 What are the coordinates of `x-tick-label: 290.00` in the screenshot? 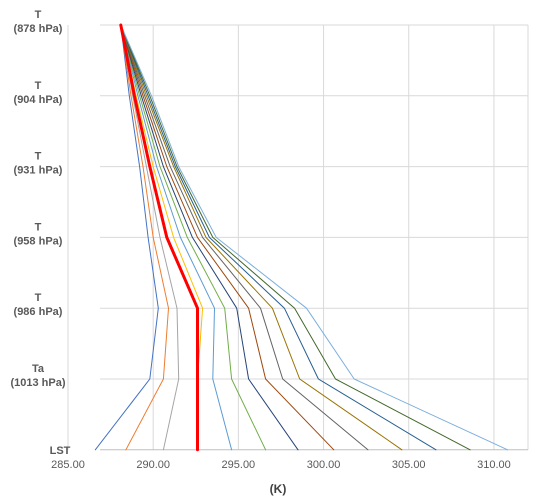 It's located at (153, 465).